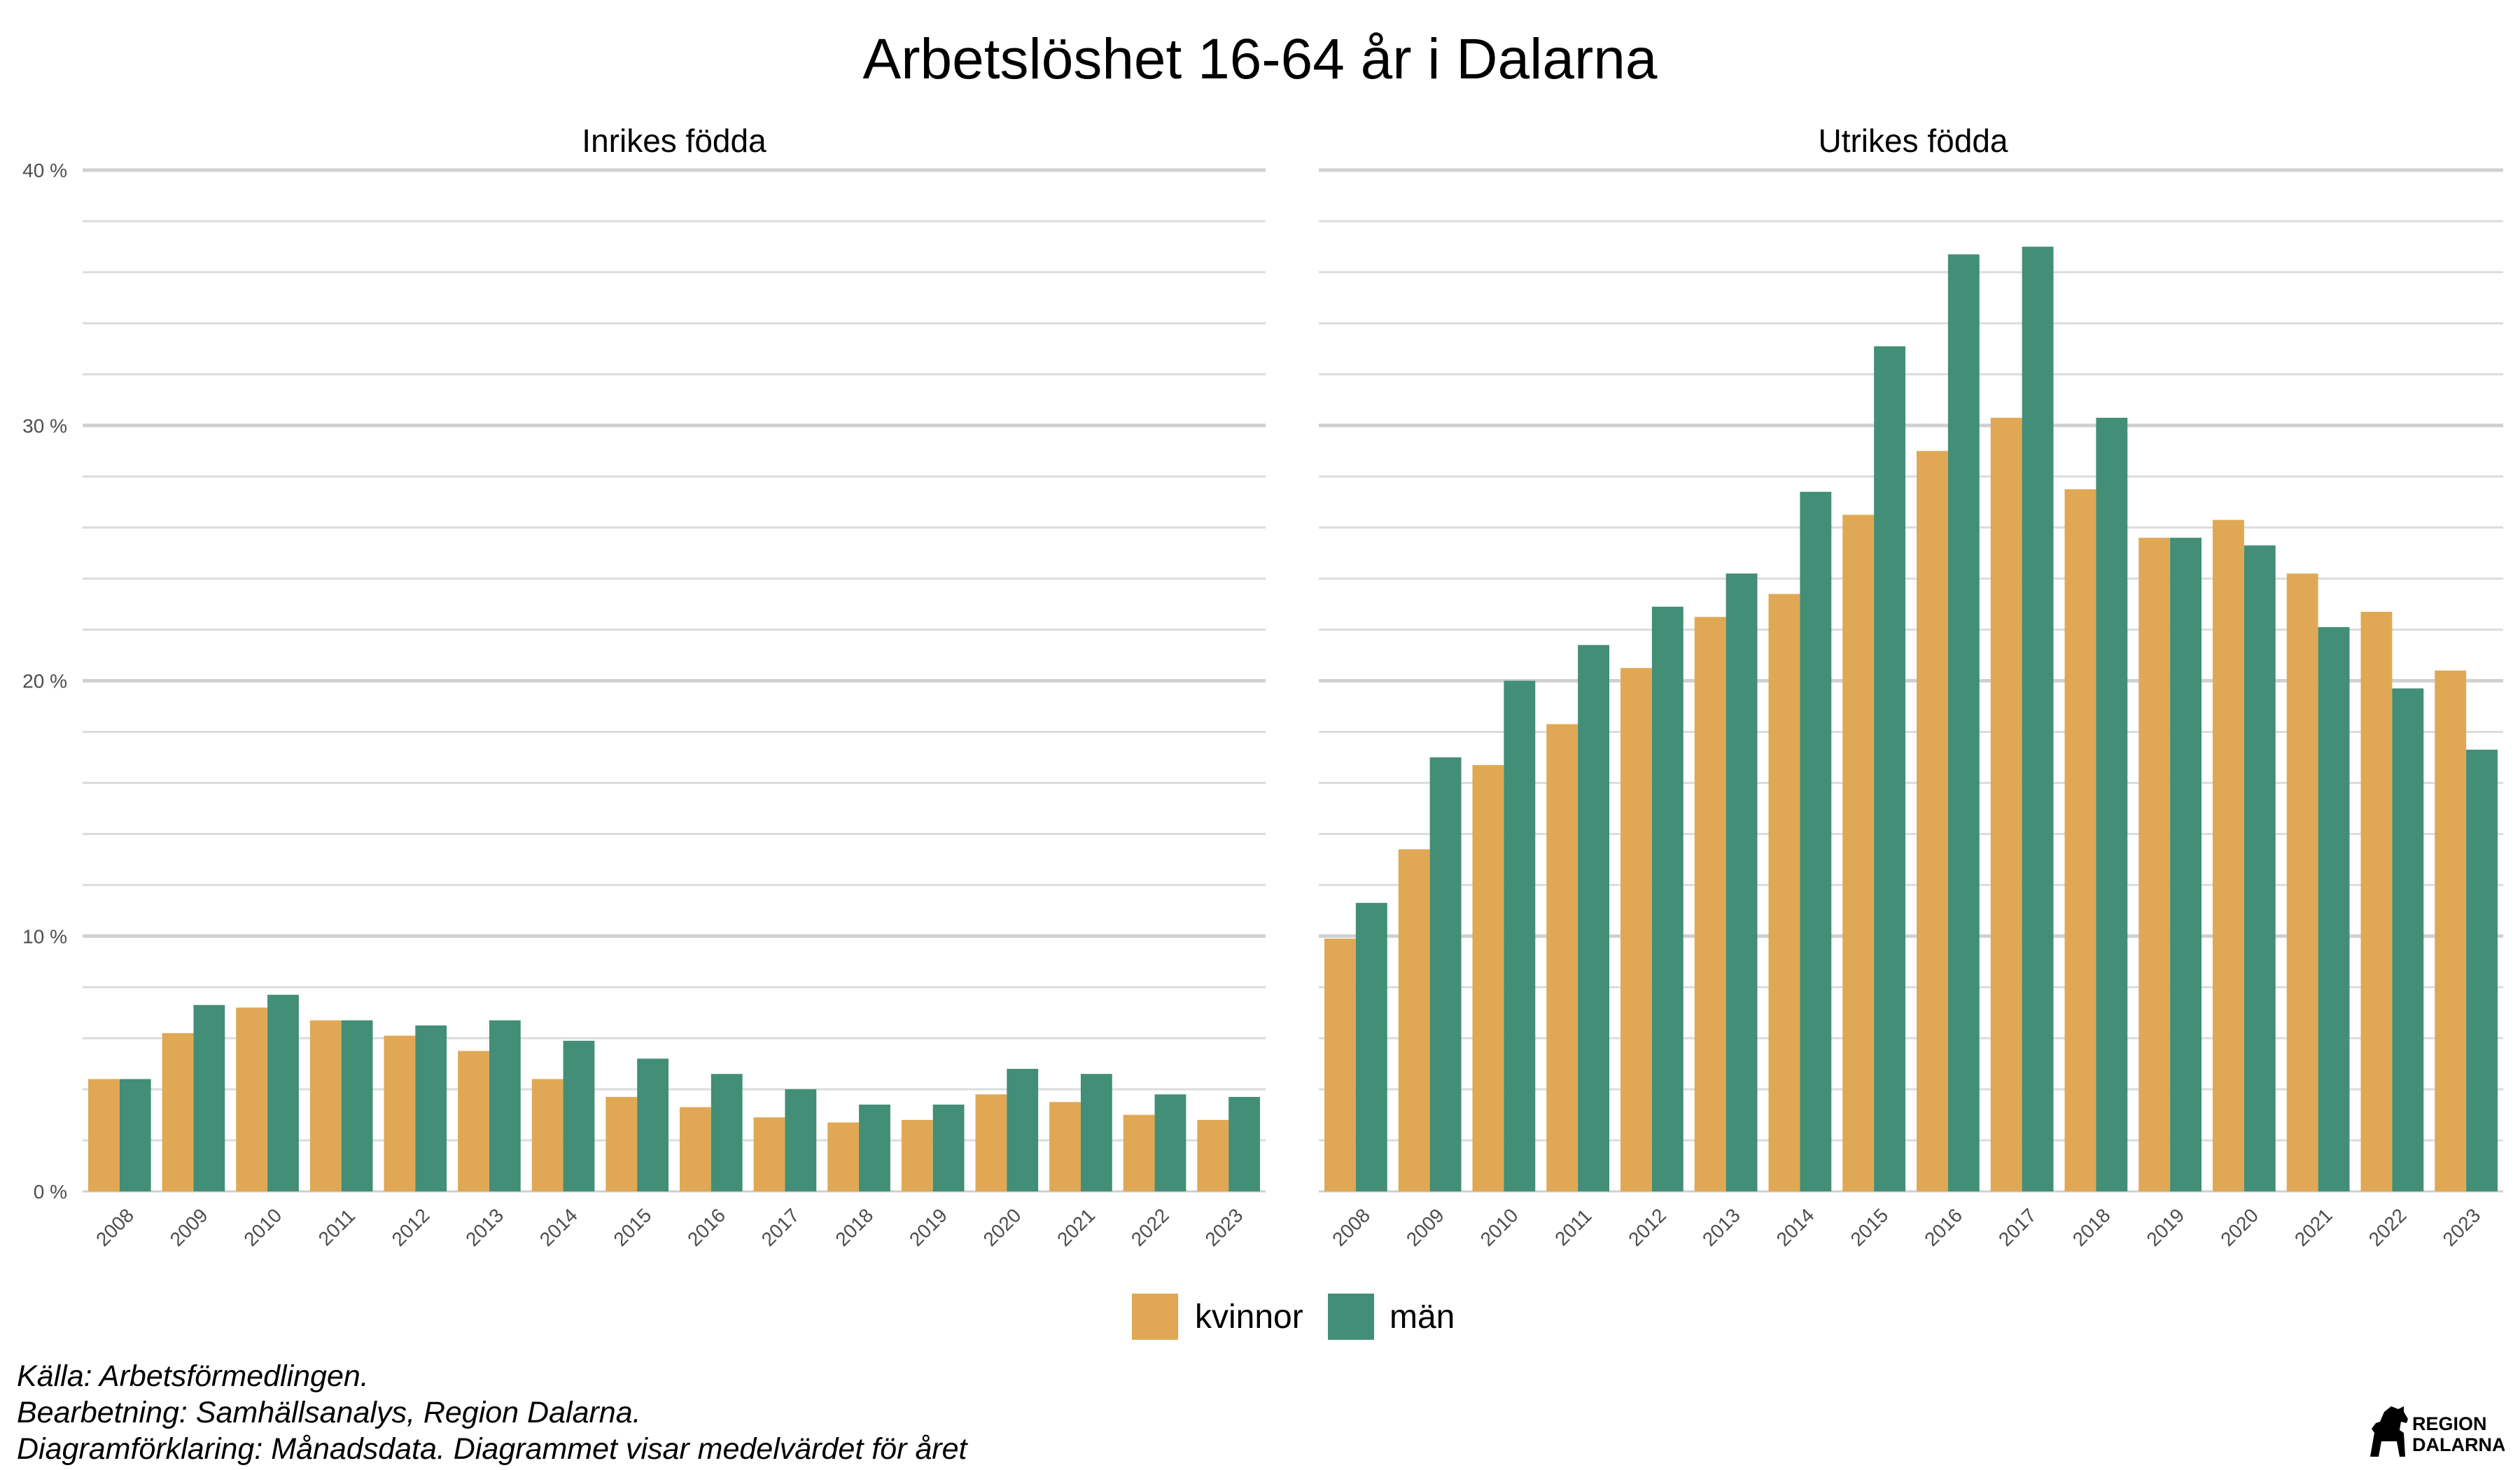  Describe the element at coordinates (44, 681) in the screenshot. I see `y-tick-label: 20 %` at that location.